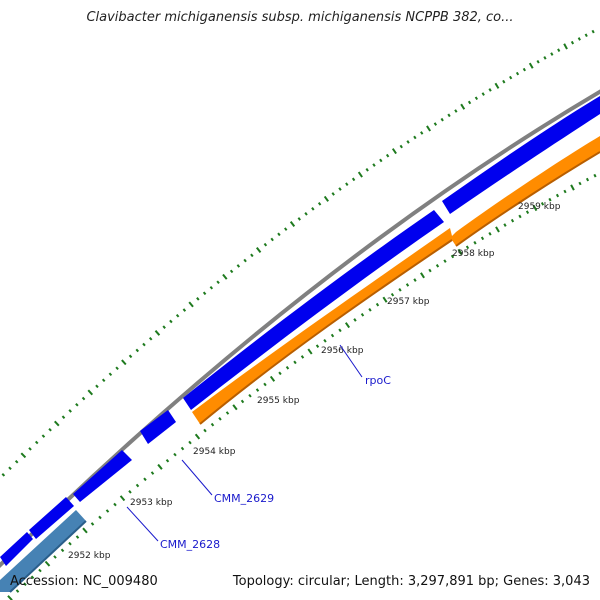  Describe the element at coordinates (48, 556) in the screenshot. I see `rna-feature-edge` at that location.